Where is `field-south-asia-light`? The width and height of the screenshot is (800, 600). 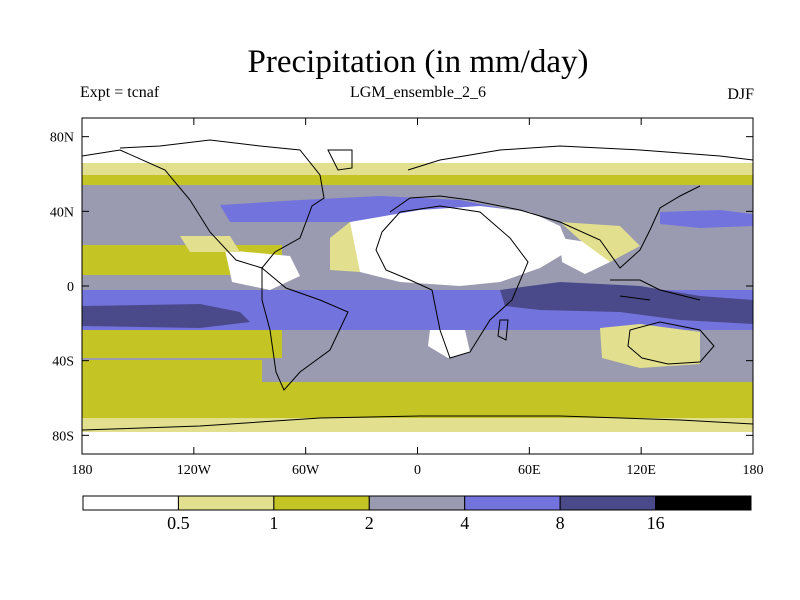 field-south-asia-light is located at coordinates (600, 242).